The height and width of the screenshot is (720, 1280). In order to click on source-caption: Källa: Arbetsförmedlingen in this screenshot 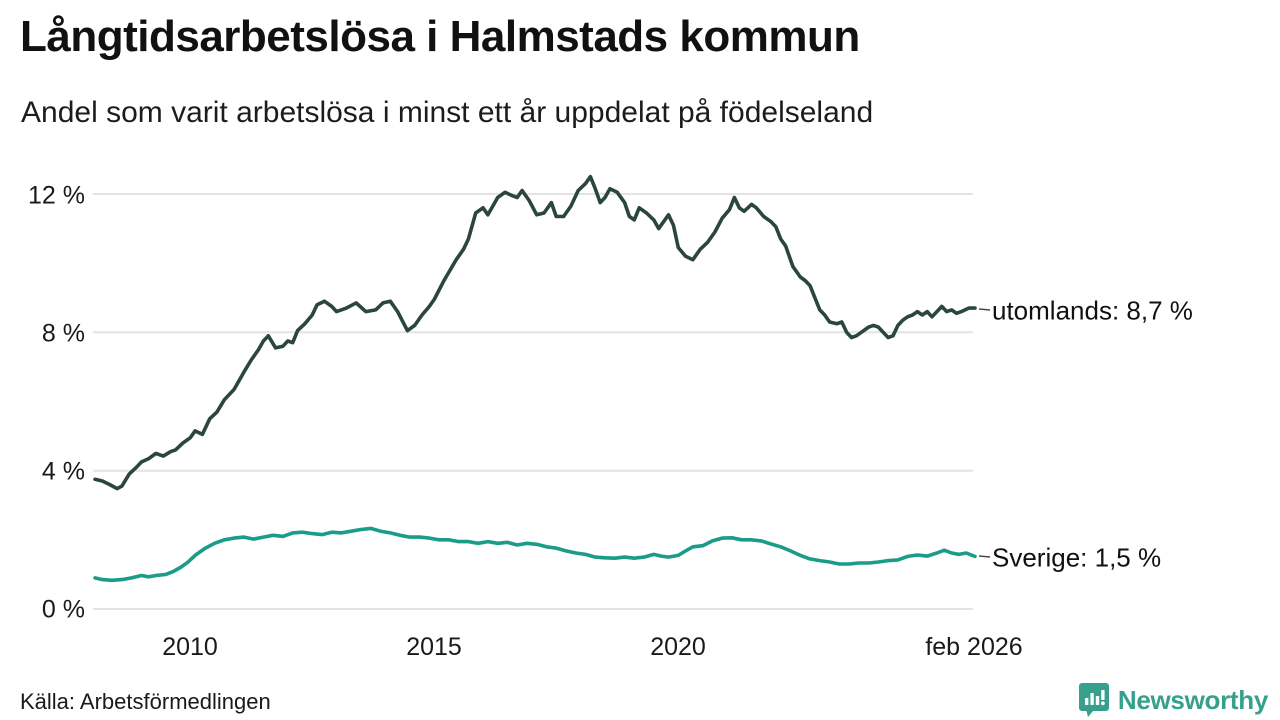, I will do `click(145, 701)`.